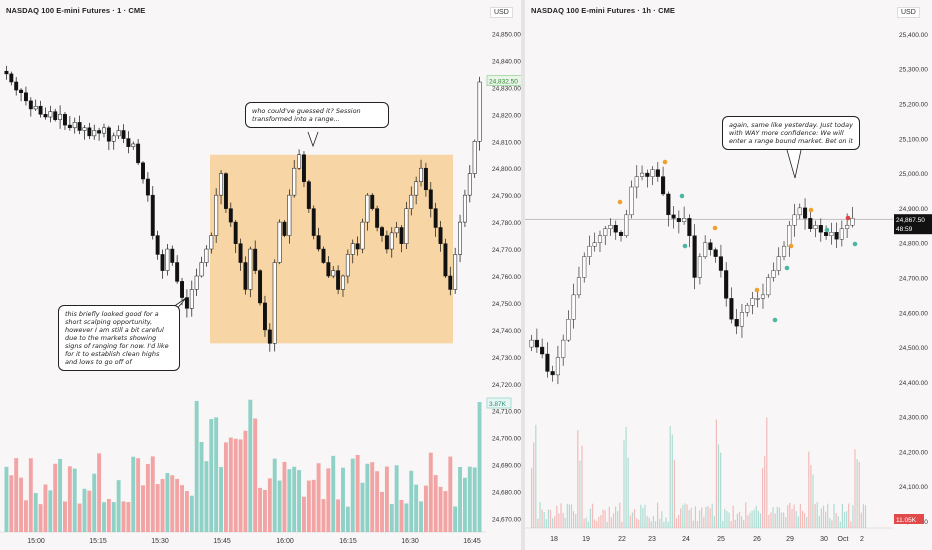 Image resolution: width=932 pixels, height=550 pixels. What do you see at coordinates (622, 539) in the screenshot?
I see `x-tick-label: 22` at bounding box center [622, 539].